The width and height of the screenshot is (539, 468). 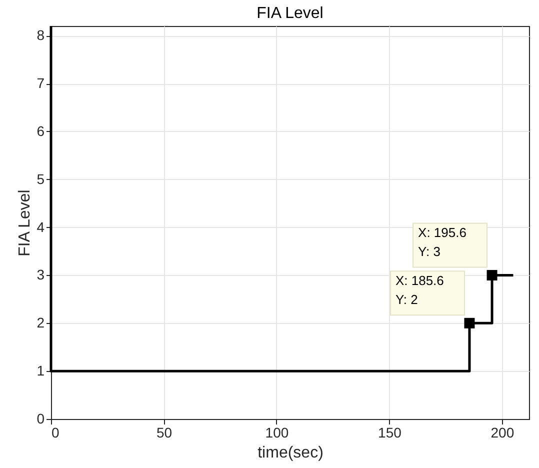 What do you see at coordinates (277, 432) in the screenshot?
I see `x-tick-label: 100` at bounding box center [277, 432].